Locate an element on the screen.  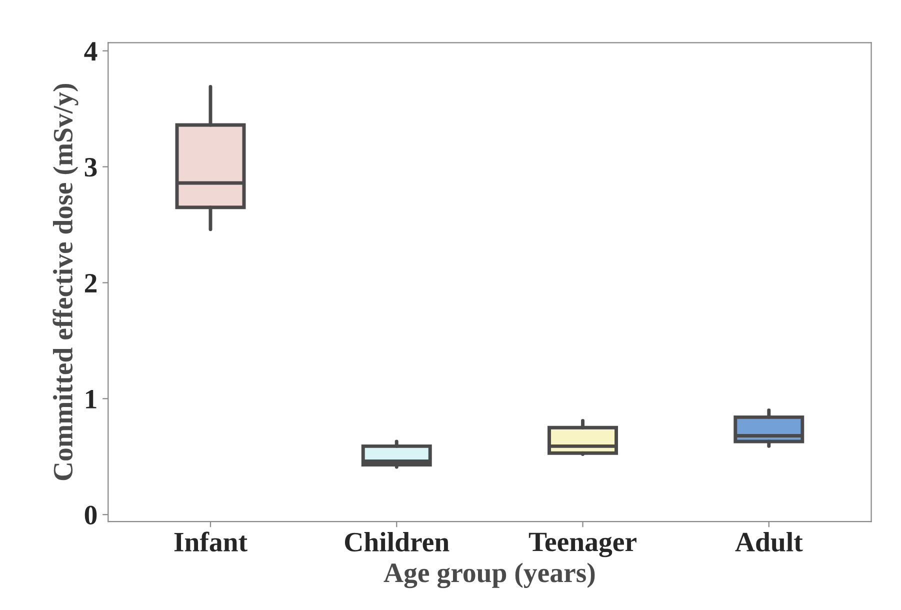
x-tick-label: Teenager is located at coordinates (582, 545).